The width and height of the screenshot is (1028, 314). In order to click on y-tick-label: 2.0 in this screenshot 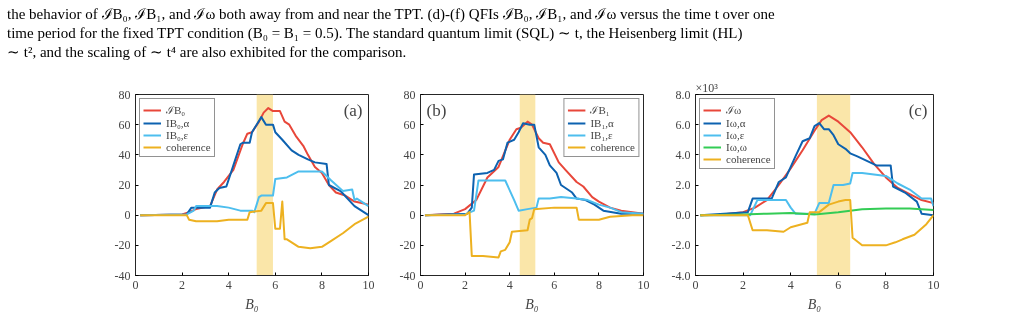, I will do `click(683, 185)`.